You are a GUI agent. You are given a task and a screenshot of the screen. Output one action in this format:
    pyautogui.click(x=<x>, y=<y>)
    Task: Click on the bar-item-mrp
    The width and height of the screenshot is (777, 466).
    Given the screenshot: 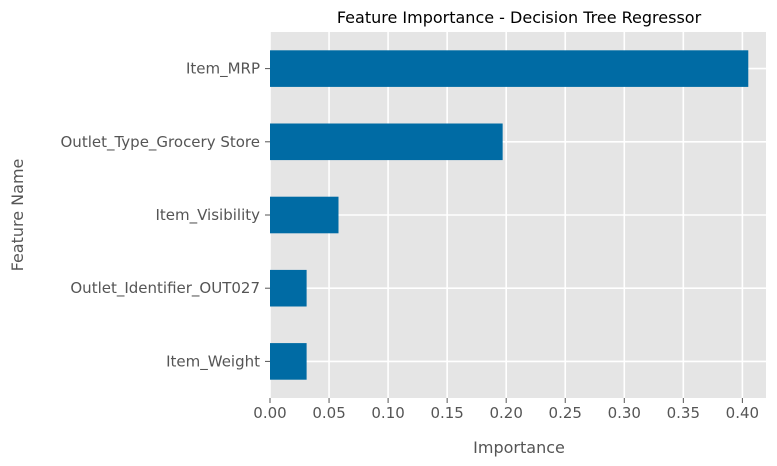 What is the action you would take?
    pyautogui.click(x=509, y=68)
    